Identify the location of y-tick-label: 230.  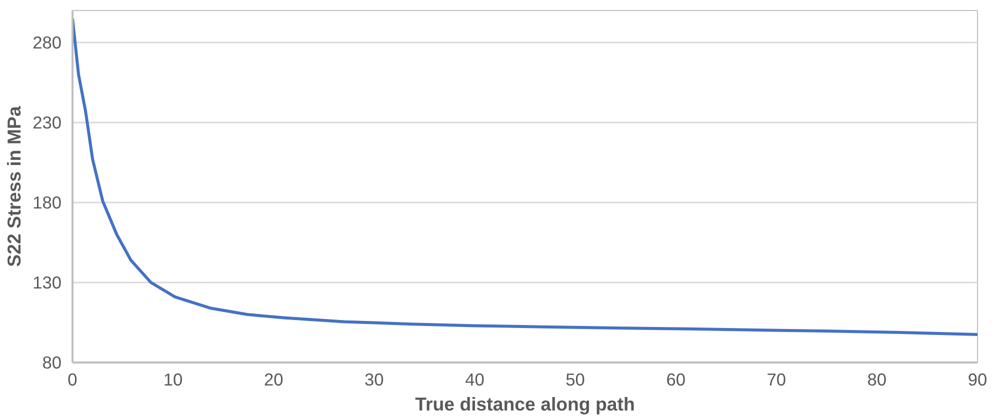
(47, 122).